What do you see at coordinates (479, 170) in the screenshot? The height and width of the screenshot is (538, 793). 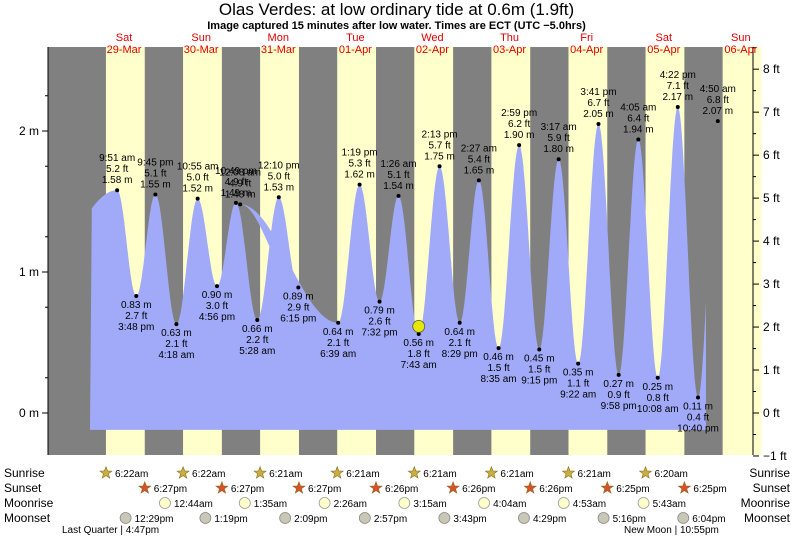 I see `high-tide-metres: 1.65 m` at bounding box center [479, 170].